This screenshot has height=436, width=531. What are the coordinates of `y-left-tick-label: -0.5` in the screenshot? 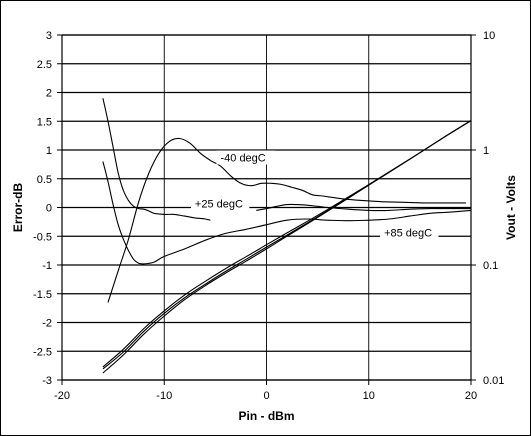 It's located at (42, 237).